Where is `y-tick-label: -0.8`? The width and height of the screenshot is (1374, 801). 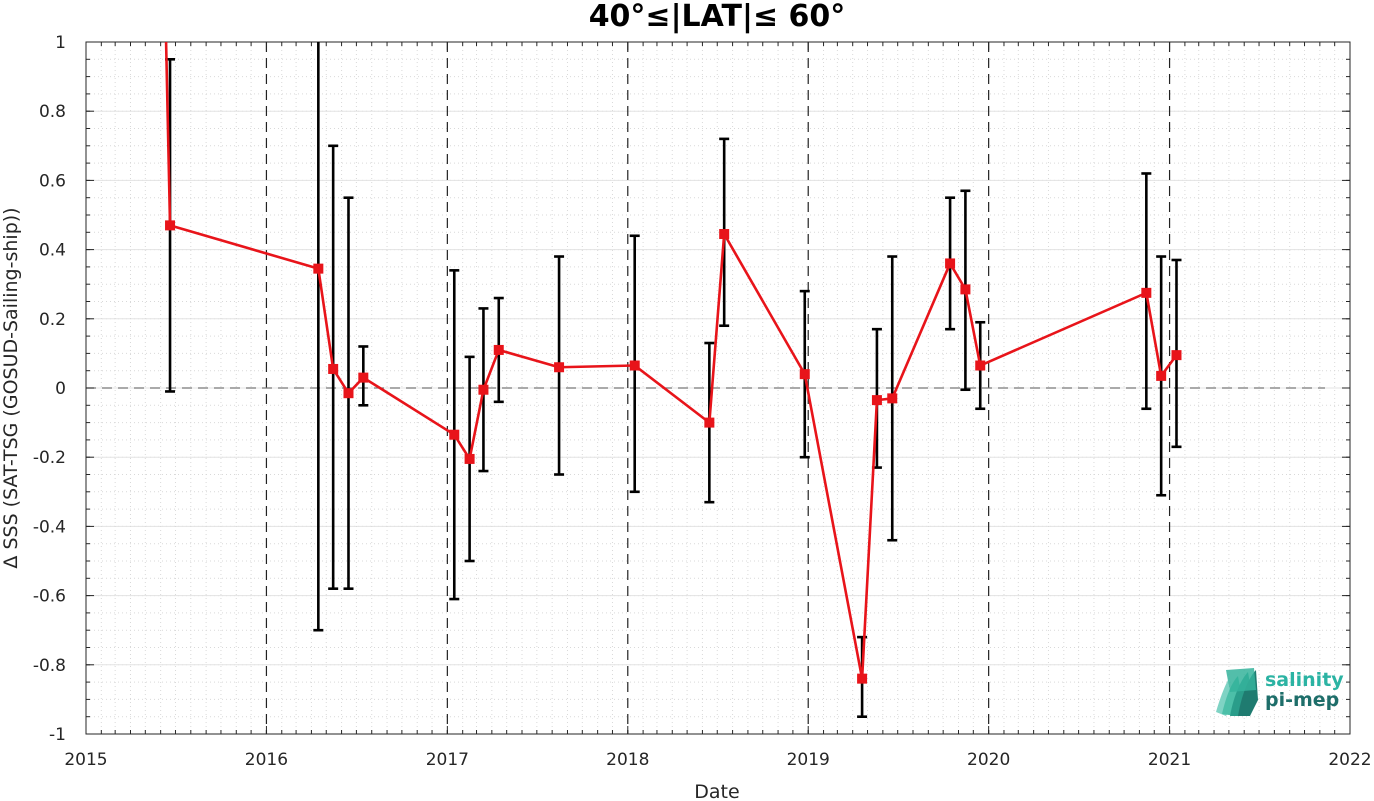 y-tick-label: -0.8 is located at coordinates (49, 666).